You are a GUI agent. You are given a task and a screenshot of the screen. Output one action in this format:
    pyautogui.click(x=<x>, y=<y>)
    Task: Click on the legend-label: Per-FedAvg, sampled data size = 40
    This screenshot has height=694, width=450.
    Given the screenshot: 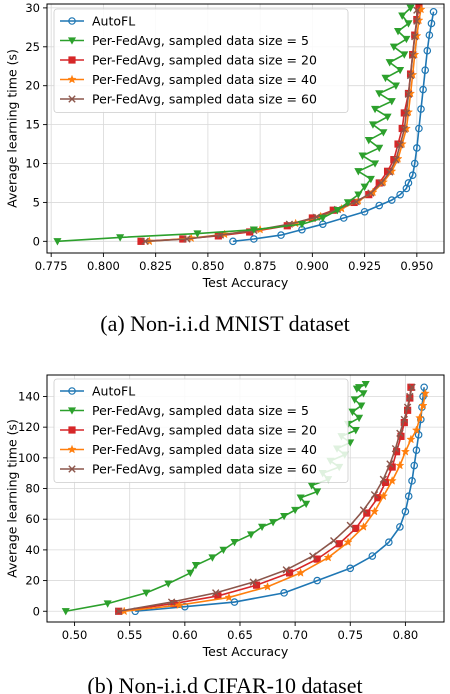 What is the action you would take?
    pyautogui.click(x=204, y=449)
    